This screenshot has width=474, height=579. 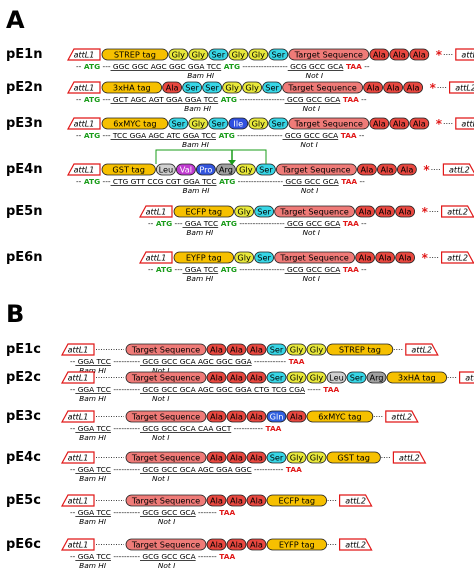 I want to click on segment-label: EYFP tag, so click(x=297, y=545).